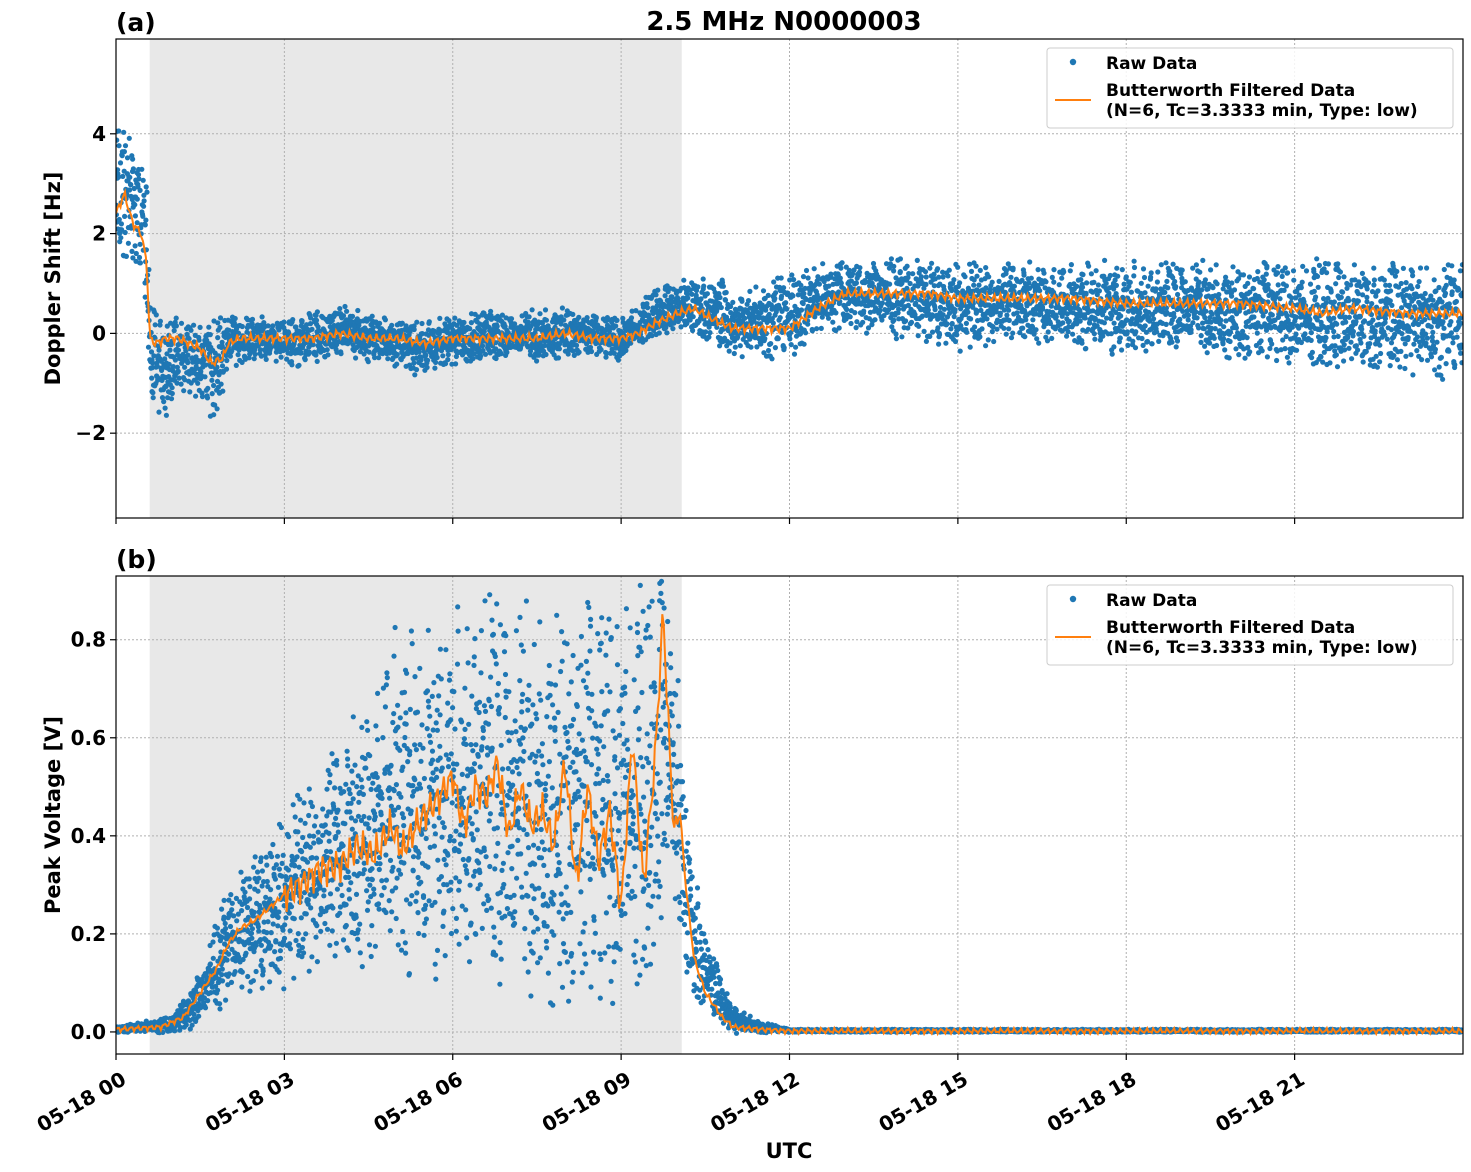  Describe the element at coordinates (415, 278) in the screenshot. I see `shaded-region` at that location.